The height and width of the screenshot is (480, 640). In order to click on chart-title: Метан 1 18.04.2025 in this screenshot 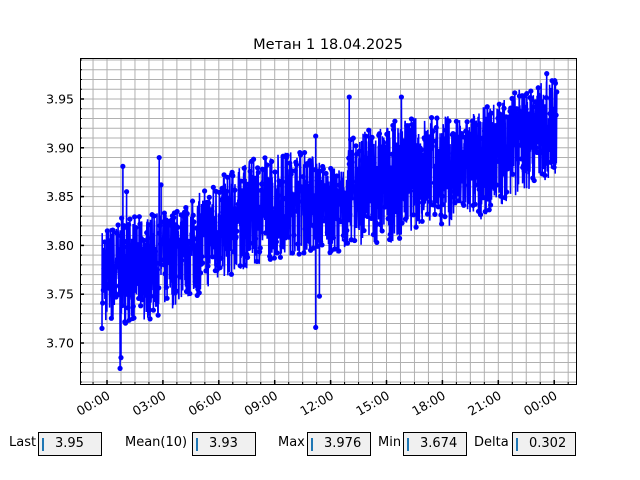, I will do `click(328, 45)`.